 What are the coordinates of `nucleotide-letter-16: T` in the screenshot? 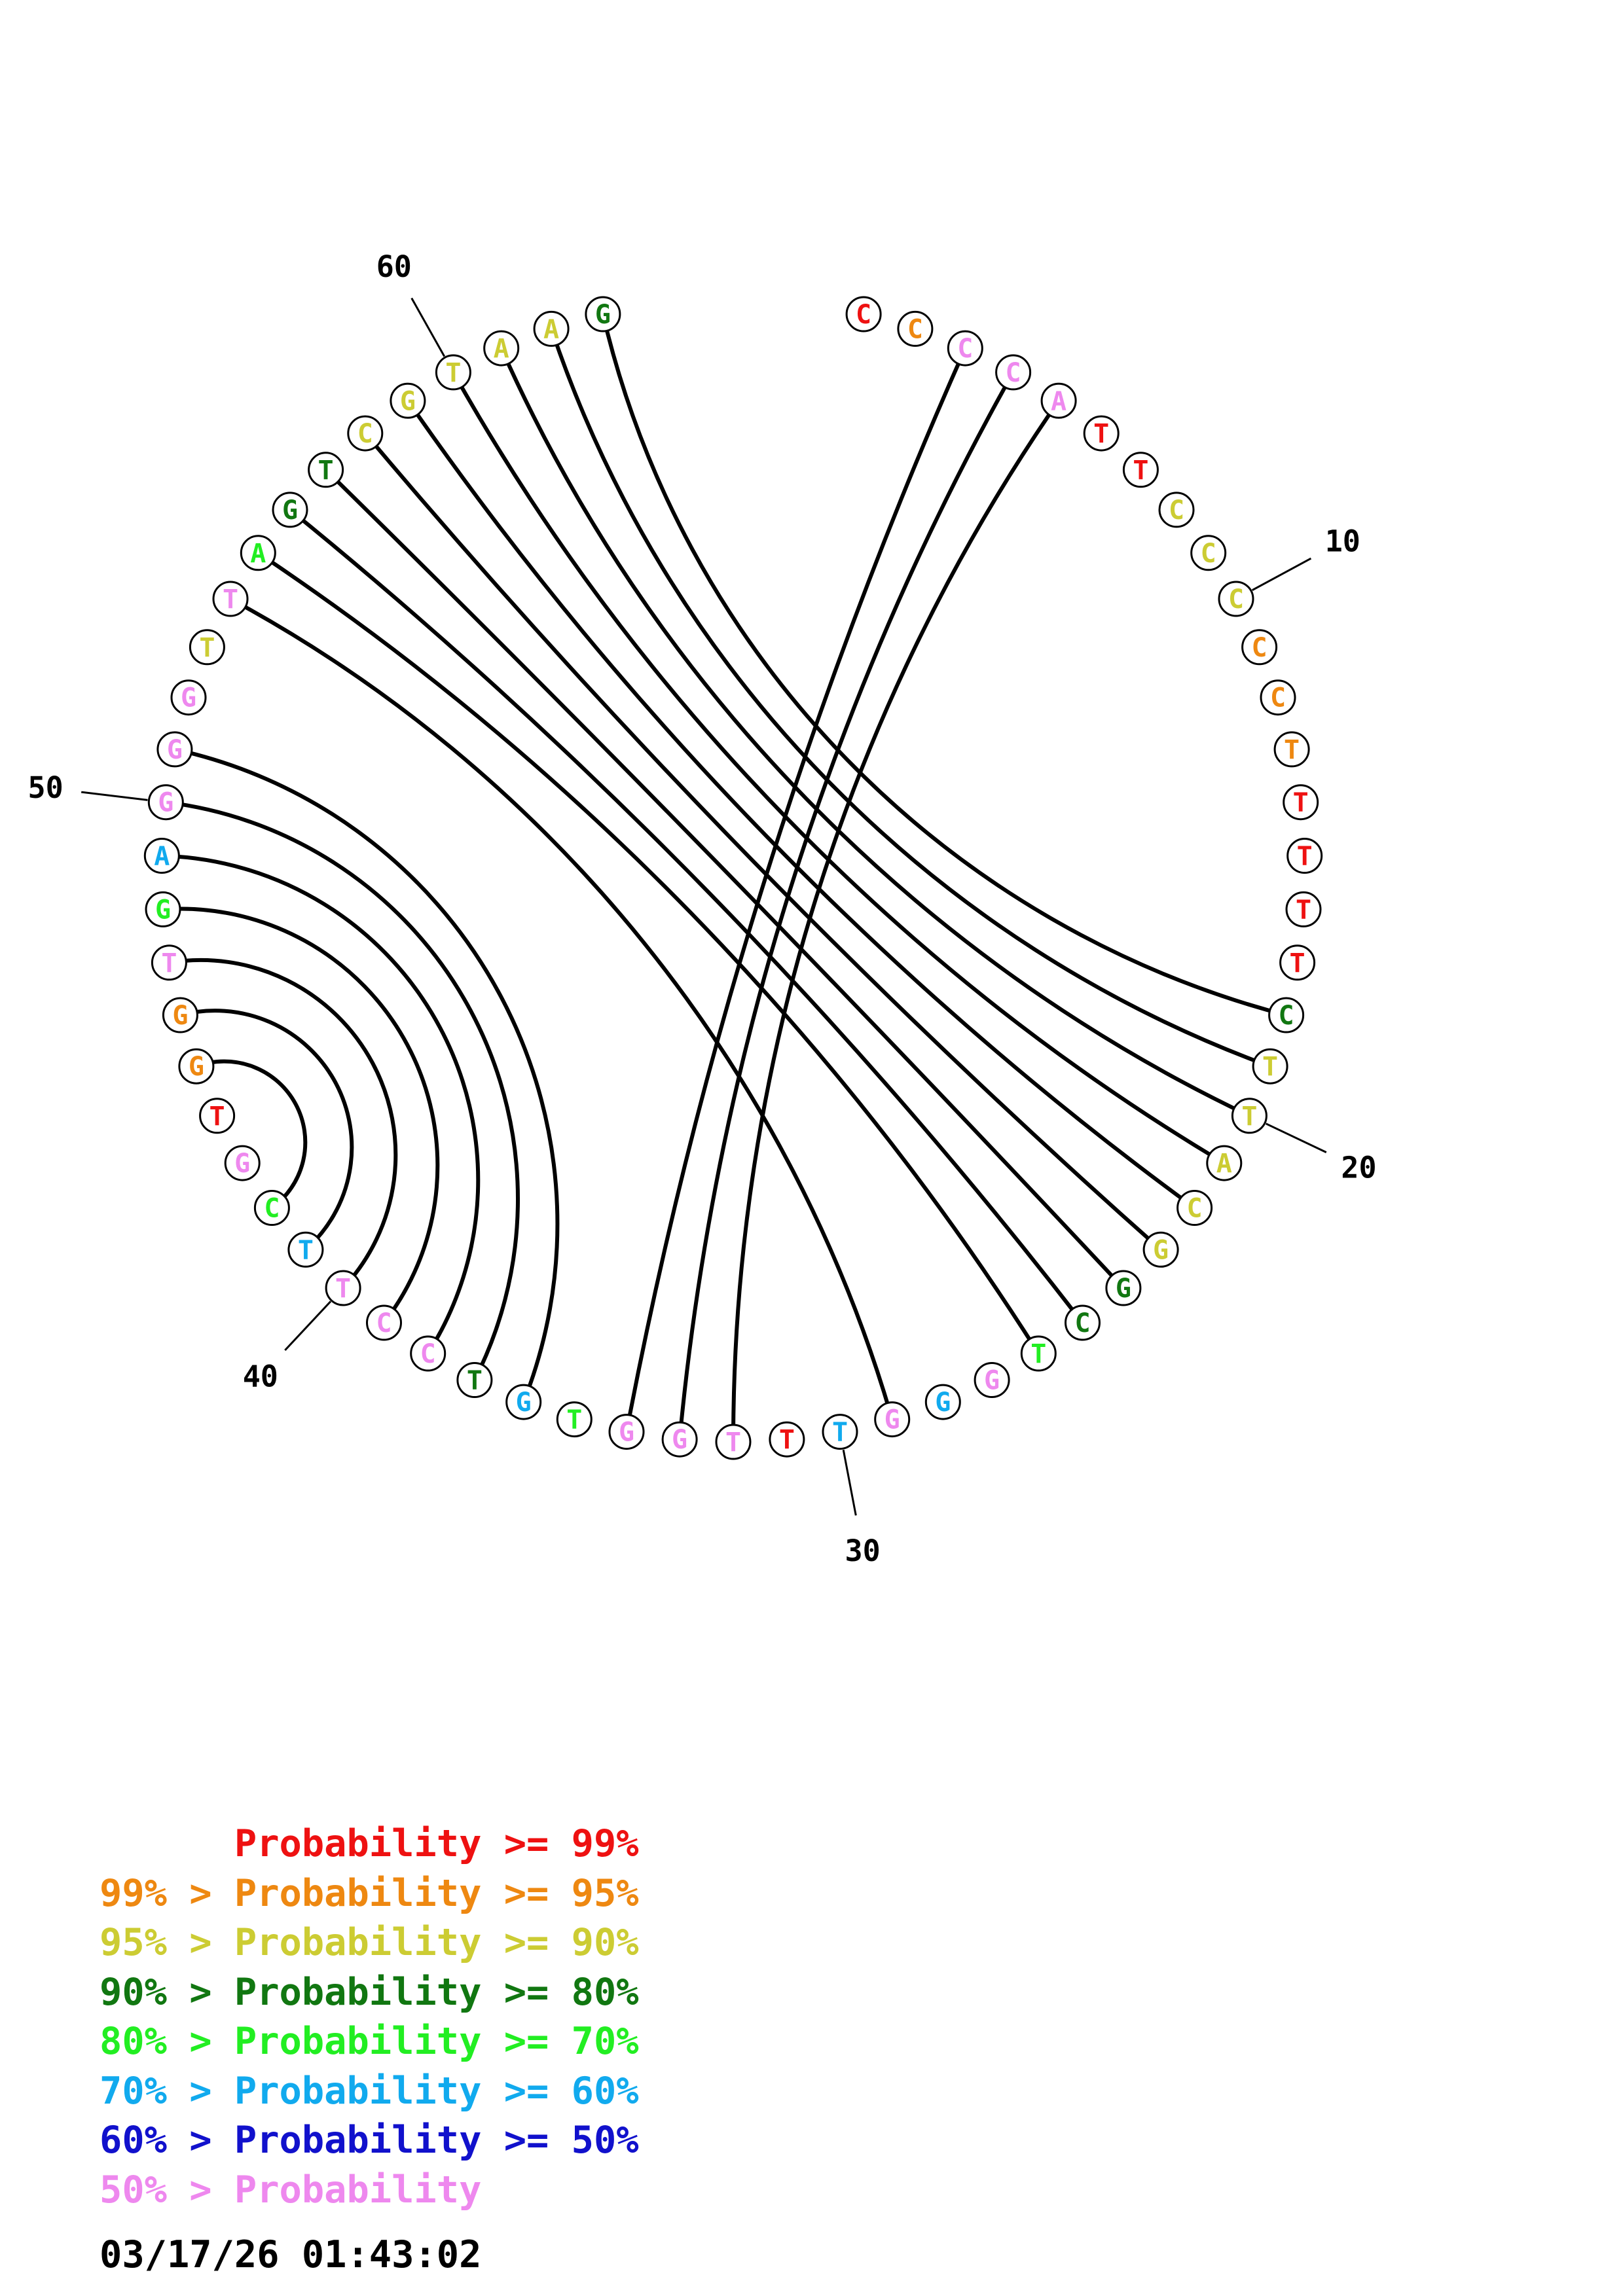 It's located at (1303, 910).